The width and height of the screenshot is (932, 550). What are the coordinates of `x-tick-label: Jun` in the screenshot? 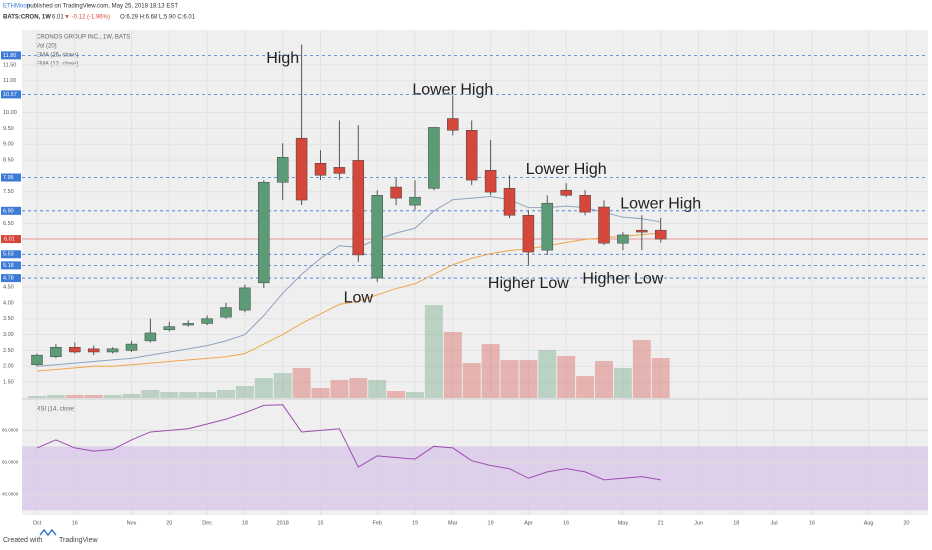 It's located at (698, 523).